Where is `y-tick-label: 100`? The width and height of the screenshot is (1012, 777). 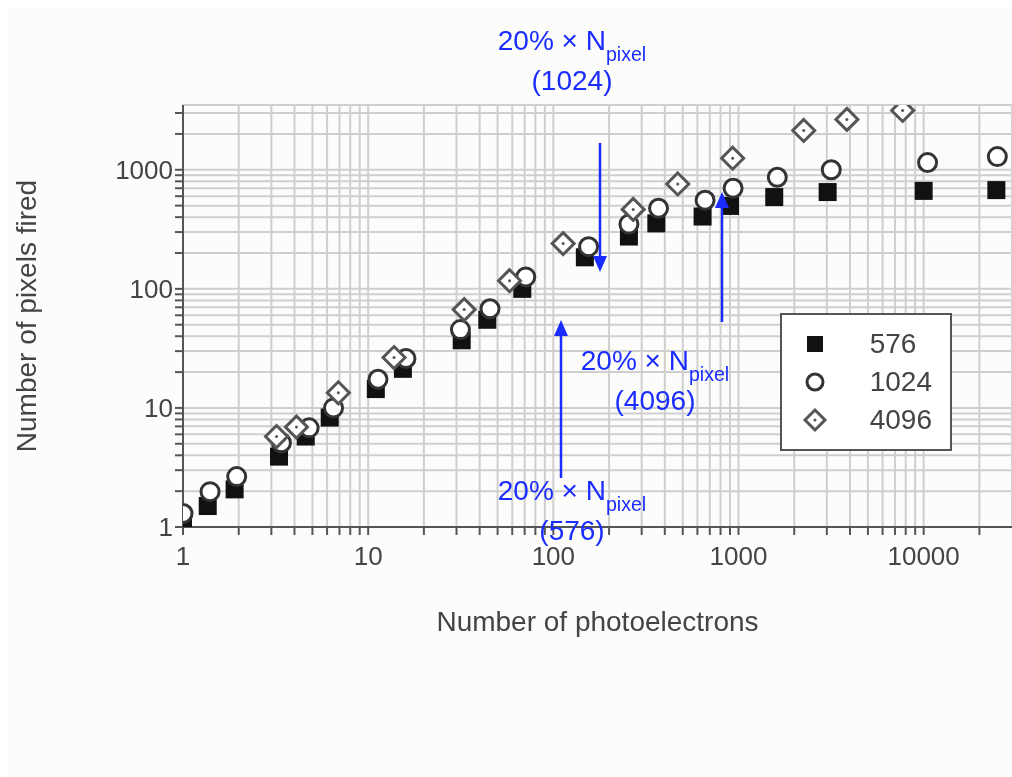
y-tick-label: 100 is located at coordinates (151, 289).